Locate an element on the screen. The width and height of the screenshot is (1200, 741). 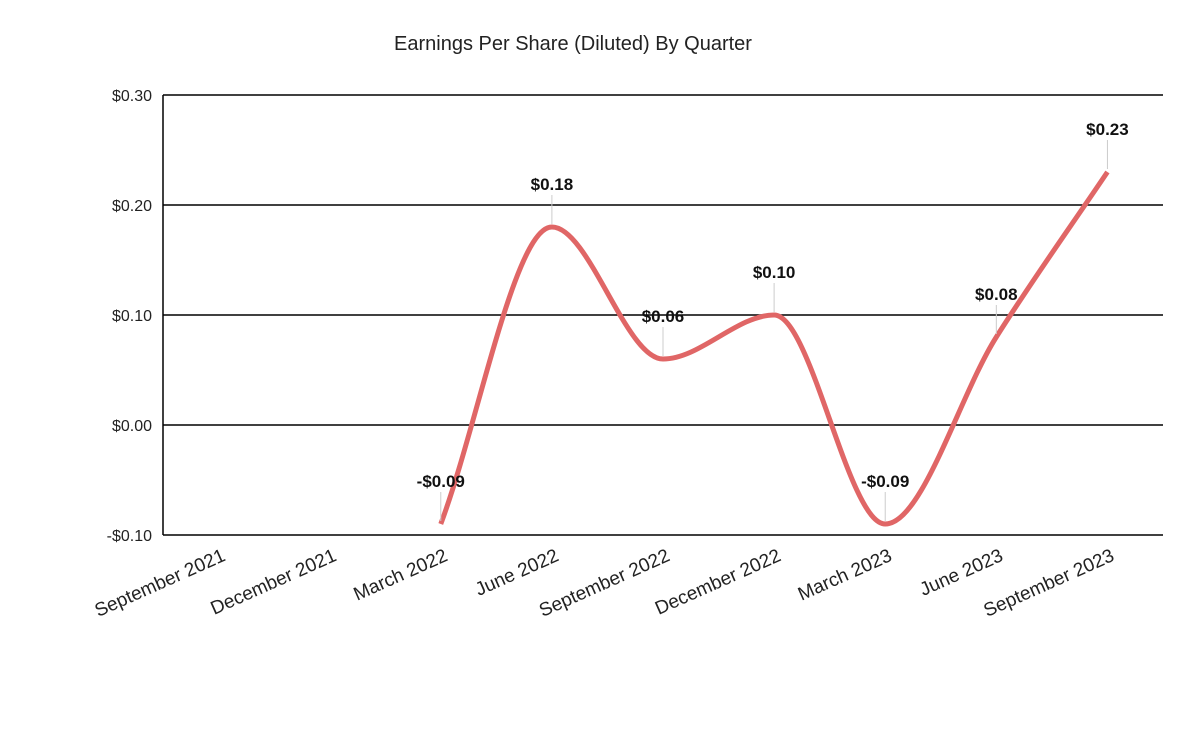
x-tick-label: December 2021 is located at coordinates (274, 582).